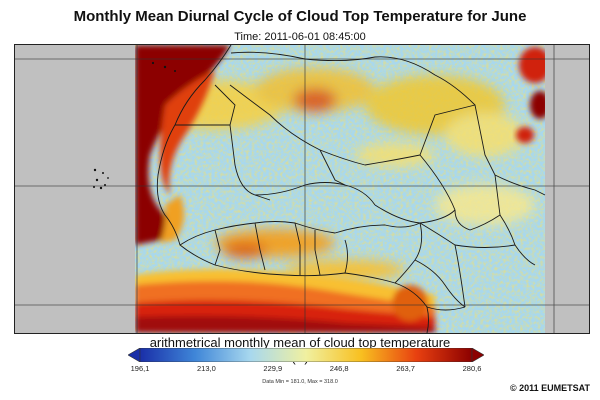 Image resolution: width=600 pixels, height=400 pixels. What do you see at coordinates (140, 368) in the screenshot?
I see `colorbar-tick-label: 196,1` at bounding box center [140, 368].